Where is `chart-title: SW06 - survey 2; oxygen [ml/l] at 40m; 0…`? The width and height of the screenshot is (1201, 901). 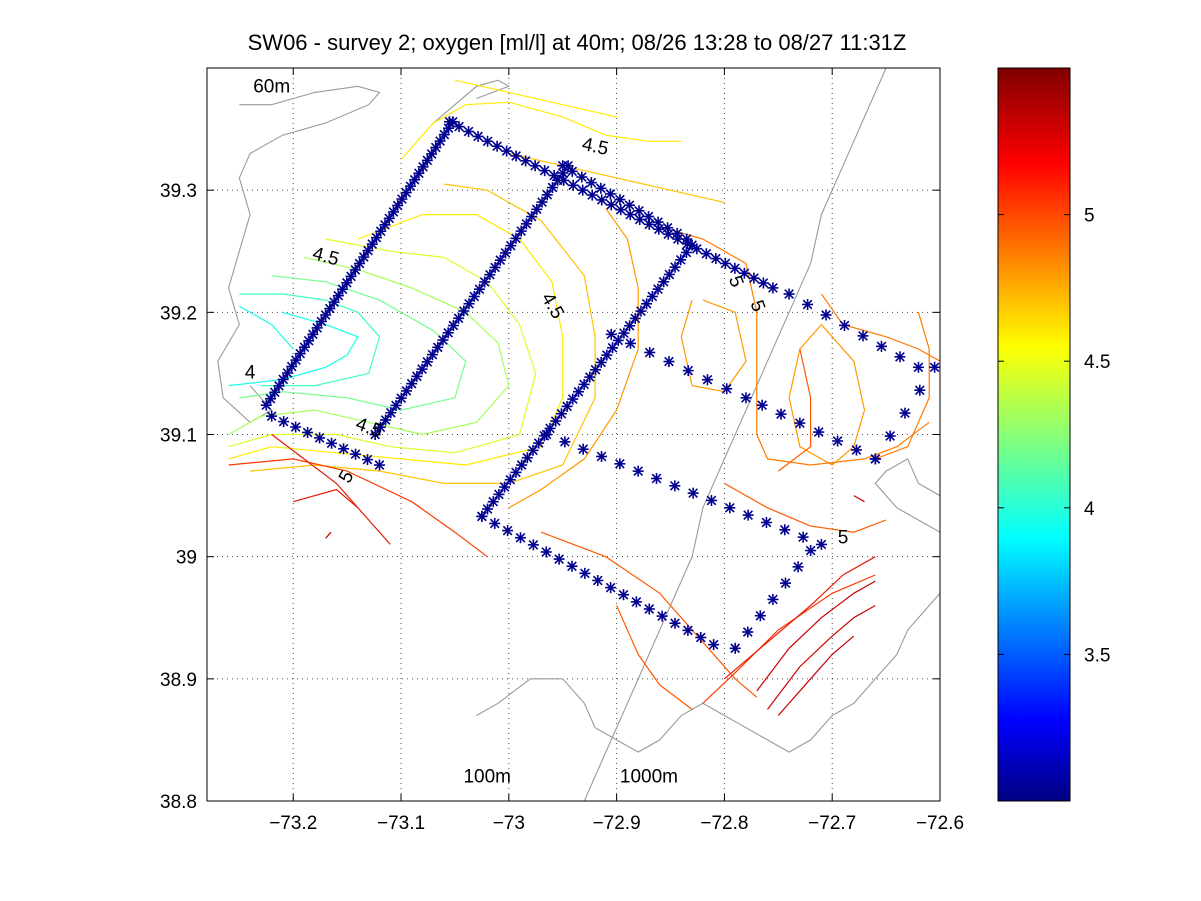 chart-title: SW06 - survey 2; oxygen [ml/l] at 40m; 0… is located at coordinates (577, 42).